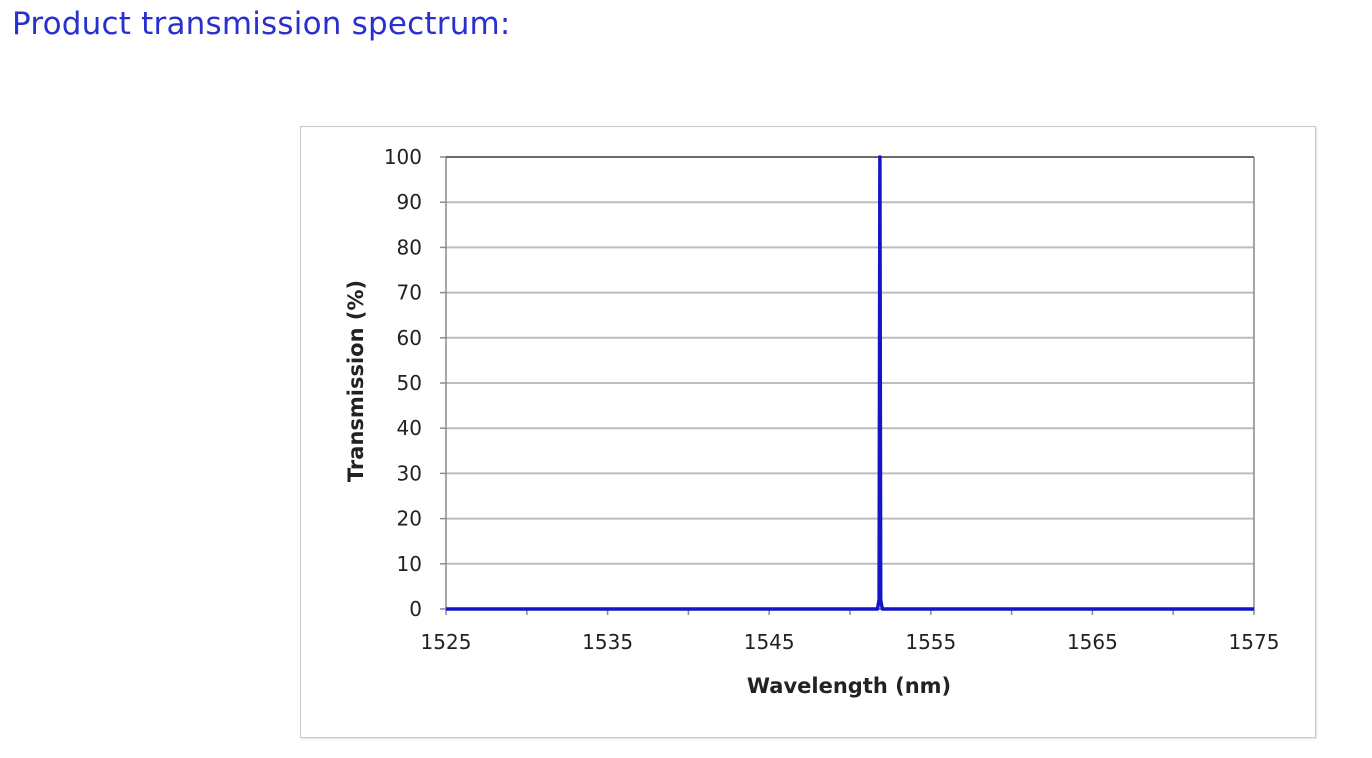  I want to click on y-tick-label: 40, so click(409, 428).